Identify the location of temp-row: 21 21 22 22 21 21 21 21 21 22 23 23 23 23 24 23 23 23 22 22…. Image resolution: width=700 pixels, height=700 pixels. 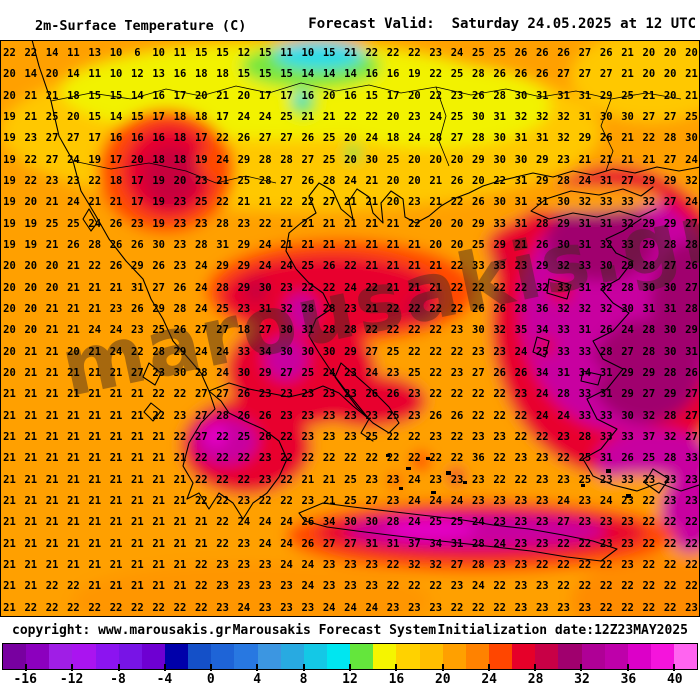
(350, 586).